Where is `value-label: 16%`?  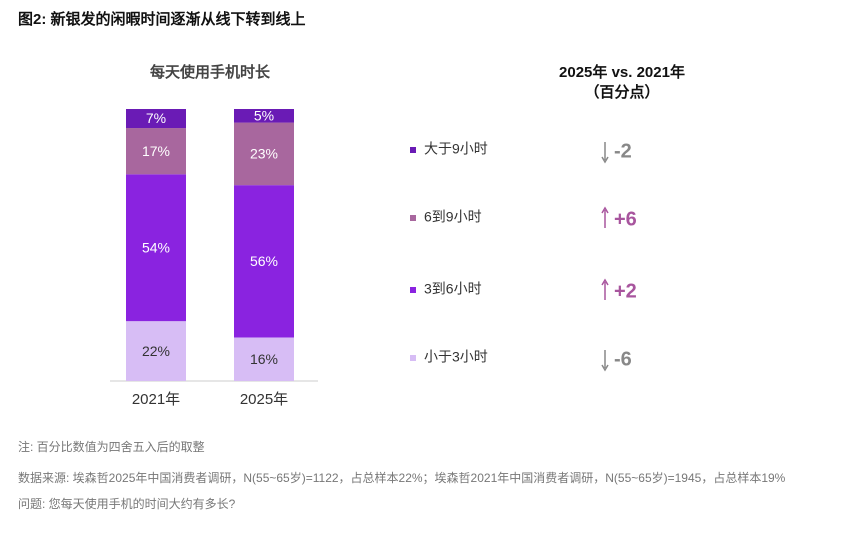 value-label: 16% is located at coordinates (264, 359).